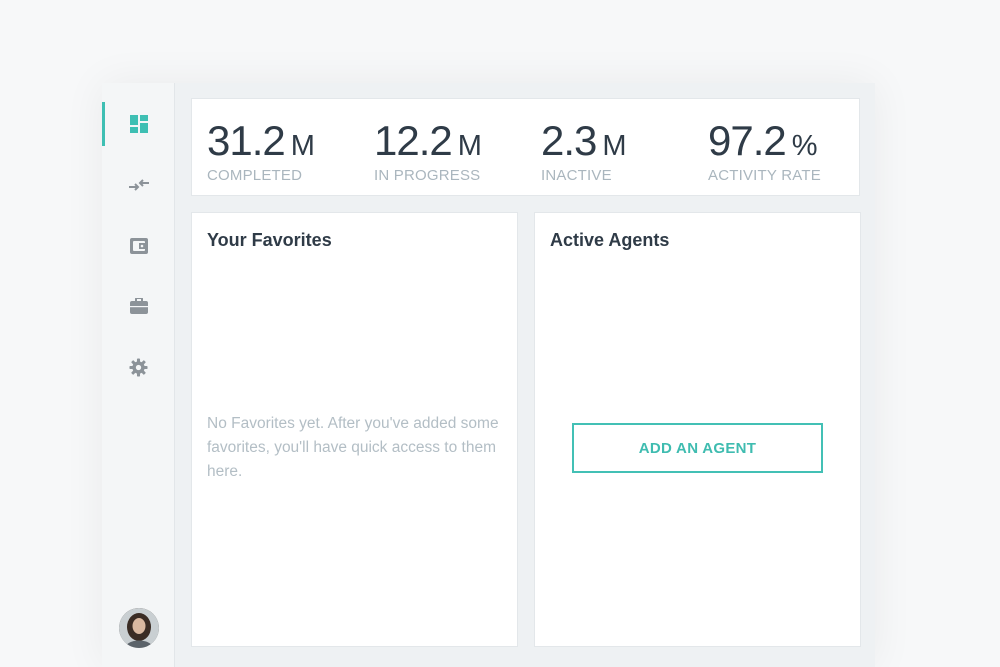 This screenshot has height=667, width=1000. What do you see at coordinates (697, 448) in the screenshot?
I see `add-agent-button: ADD AN AGENT` at bounding box center [697, 448].